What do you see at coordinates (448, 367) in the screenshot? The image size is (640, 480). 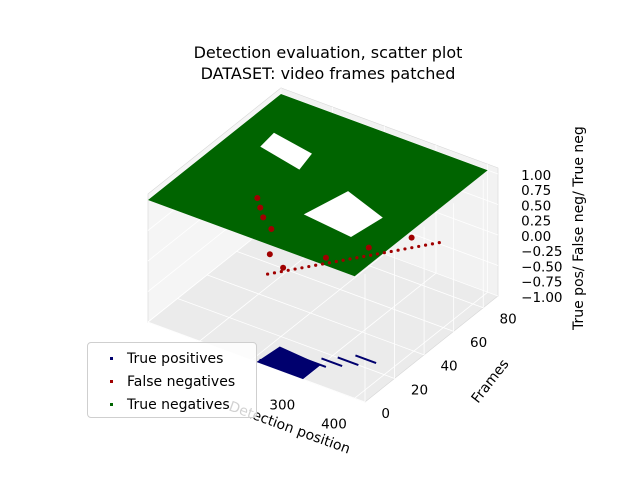 I see `y-tick-40: 40` at bounding box center [448, 367].